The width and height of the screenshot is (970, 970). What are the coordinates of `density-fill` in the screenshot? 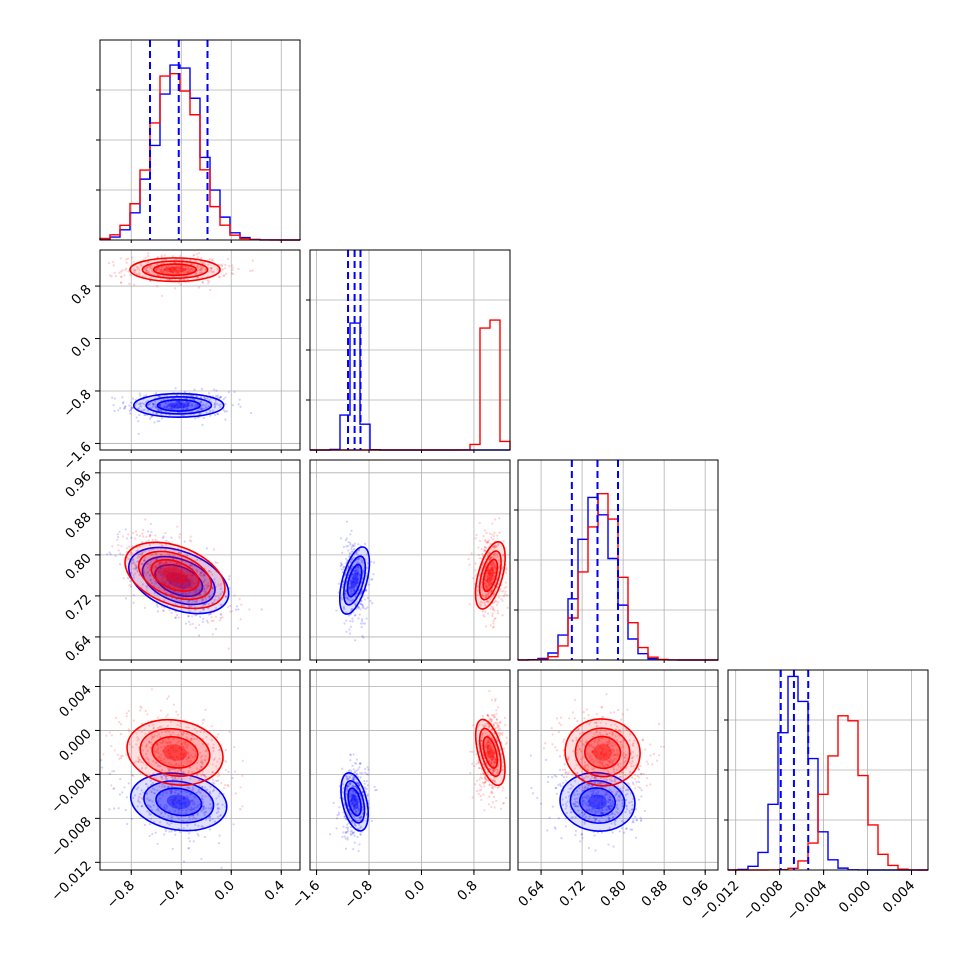 It's located at (178, 802).